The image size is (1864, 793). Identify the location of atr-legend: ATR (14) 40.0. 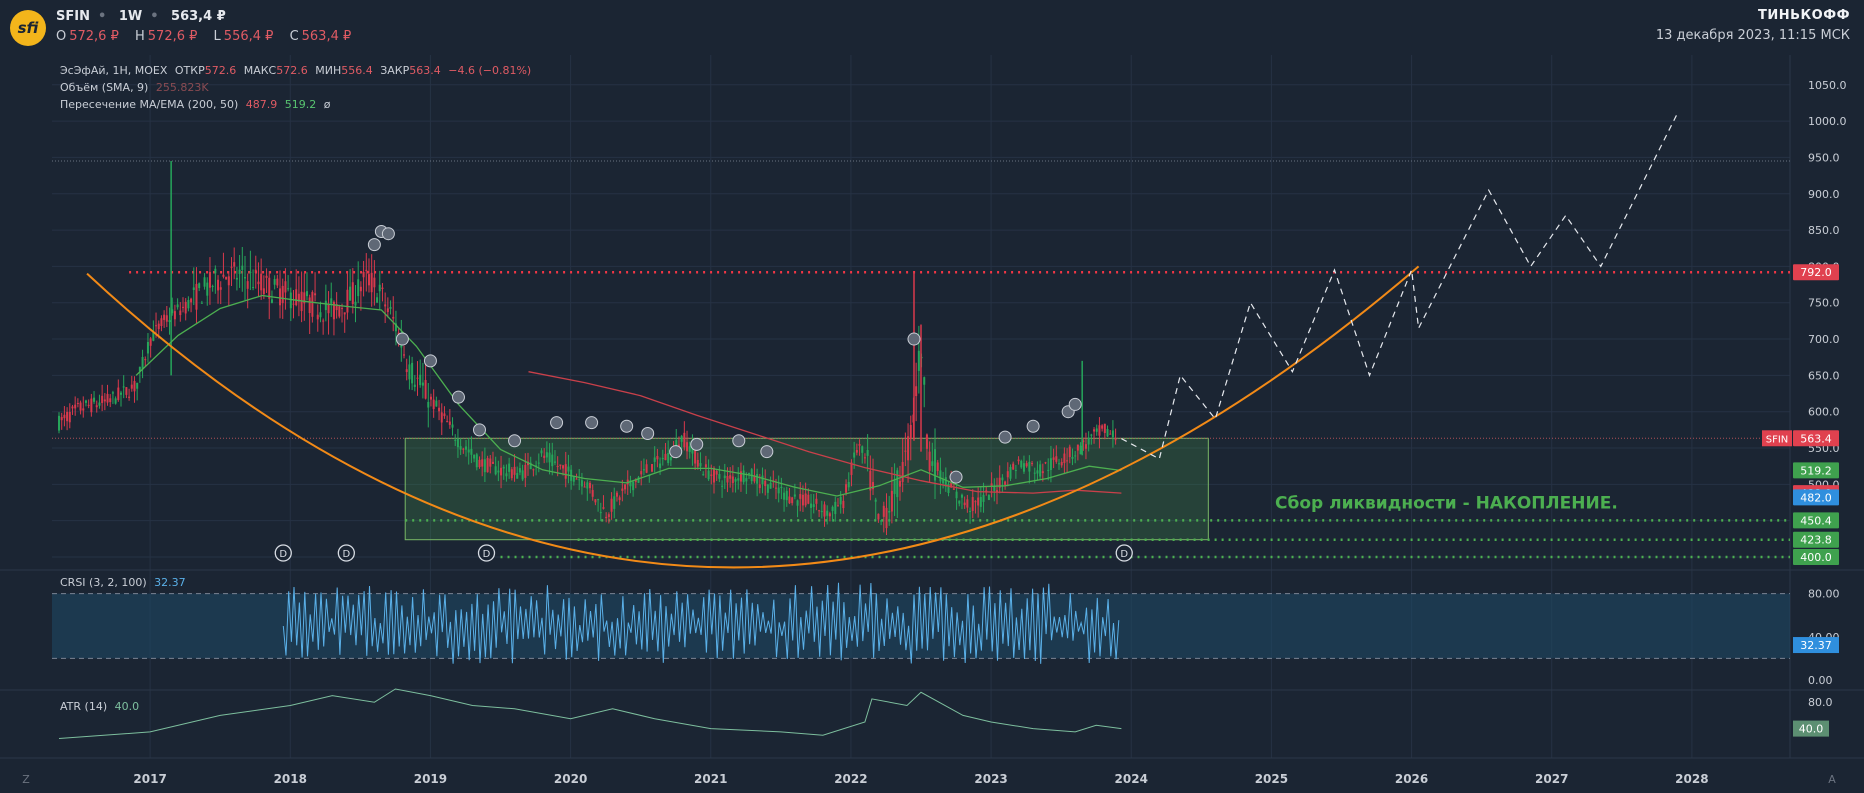
(99, 706).